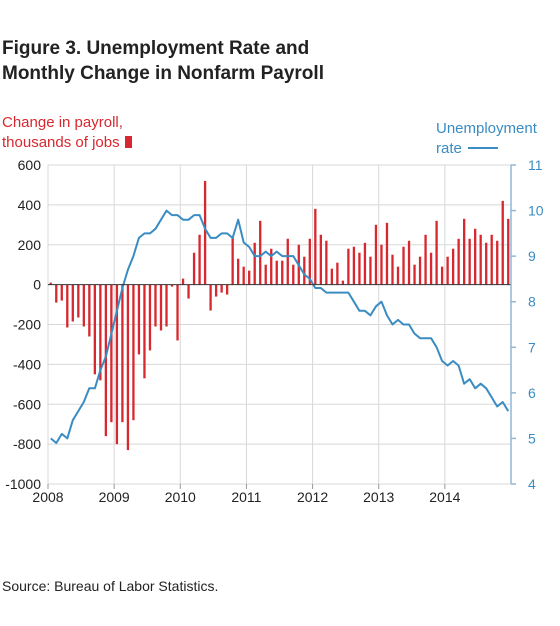 The height and width of the screenshot is (626, 560). Describe the element at coordinates (47, 497) in the screenshot. I see `x-tick-label: 2008` at that location.